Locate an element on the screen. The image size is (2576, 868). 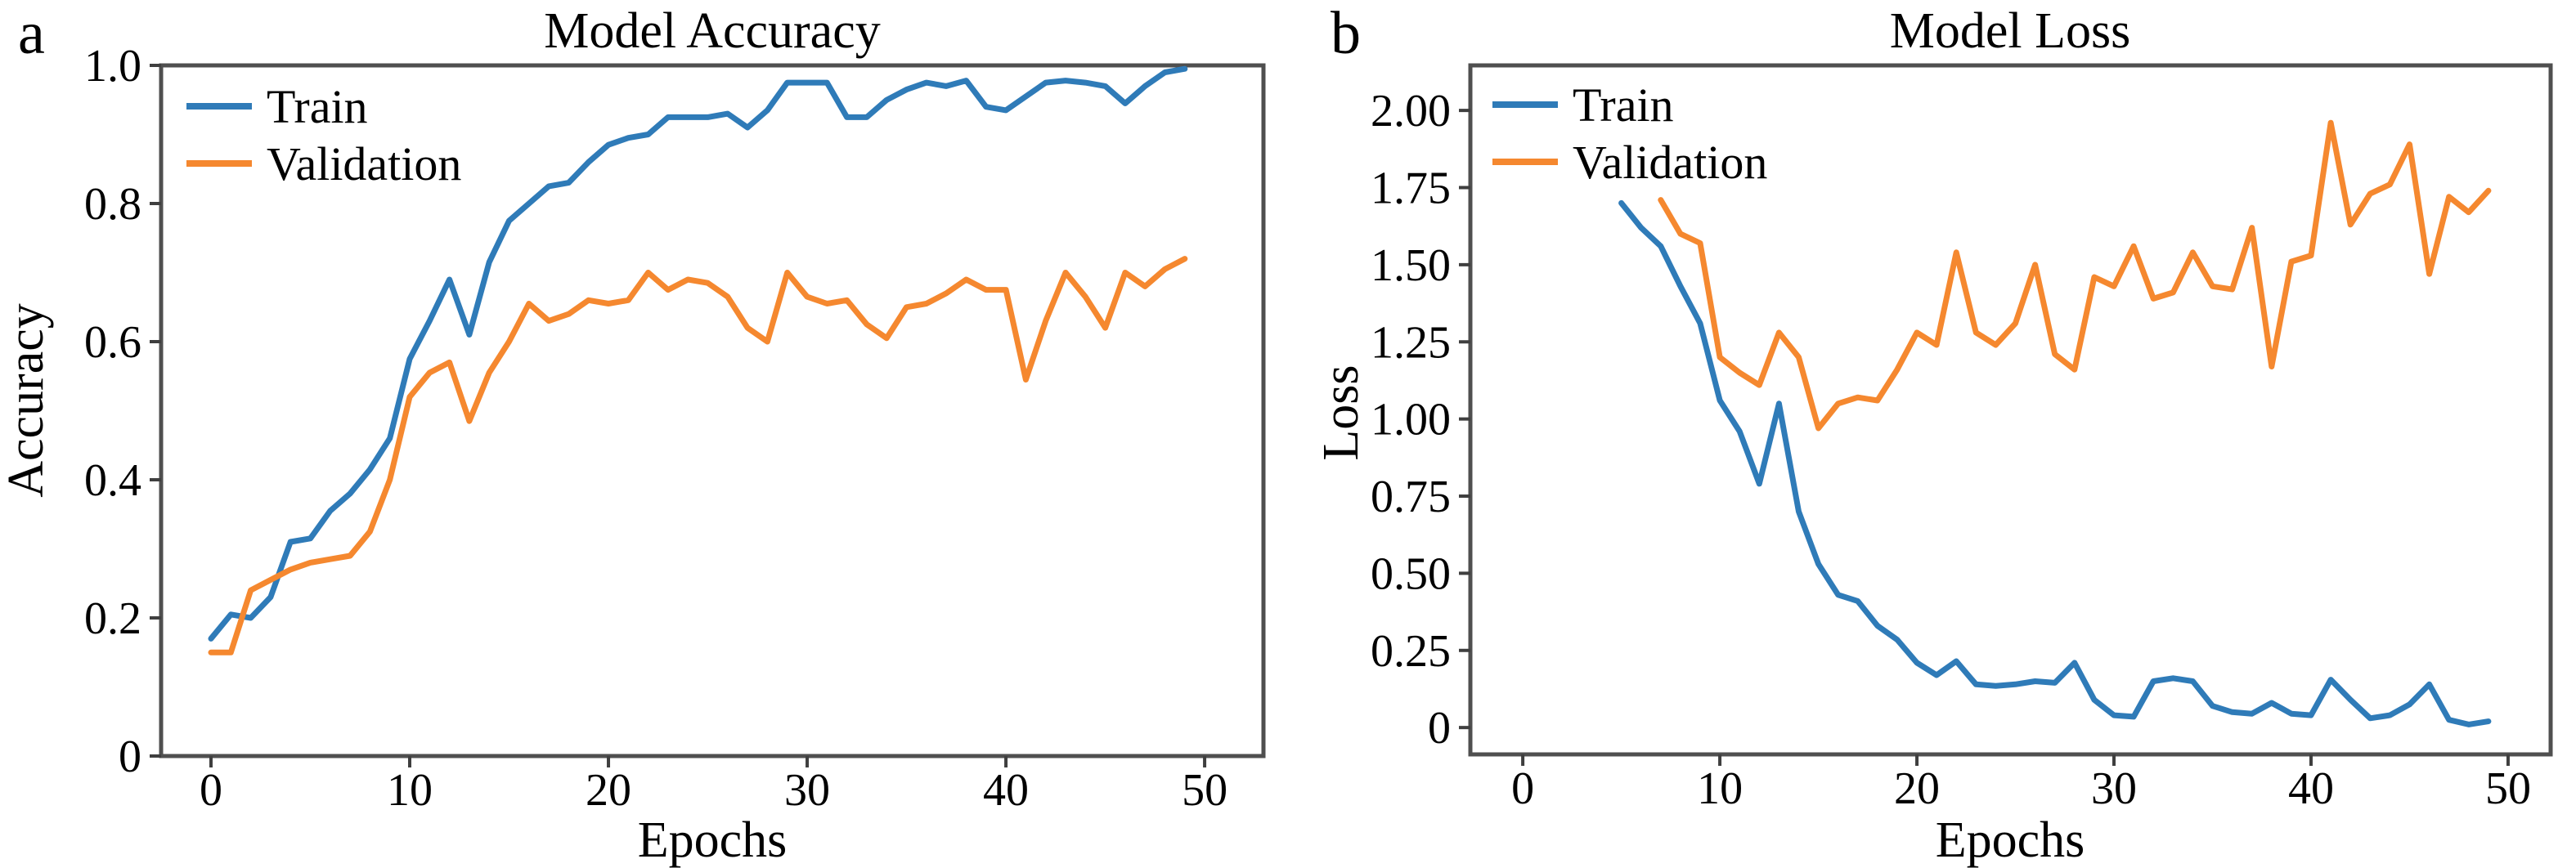
y-axis-title: Loss is located at coordinates (1341, 413).